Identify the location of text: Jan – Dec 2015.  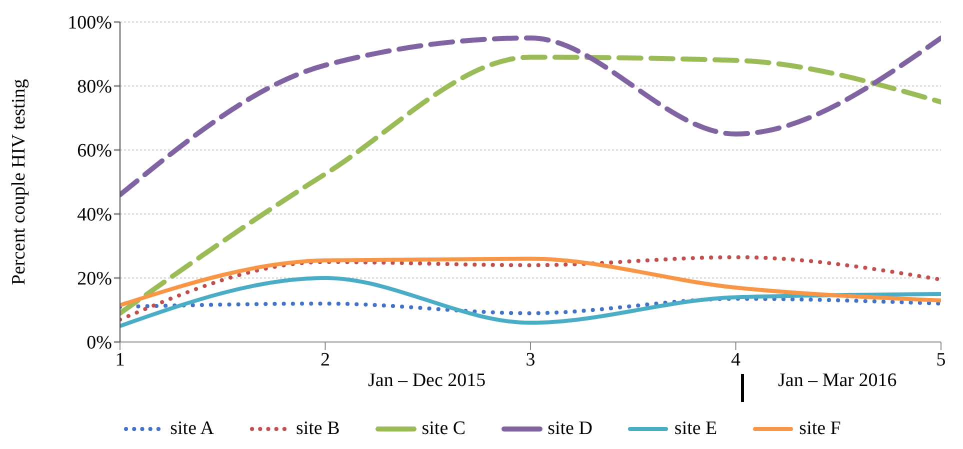
(427, 381).